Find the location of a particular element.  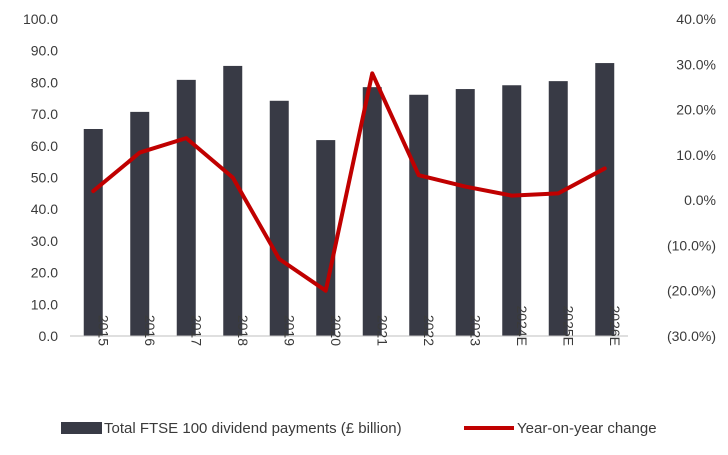

left-tick-label: 50.0 is located at coordinates (44, 178).